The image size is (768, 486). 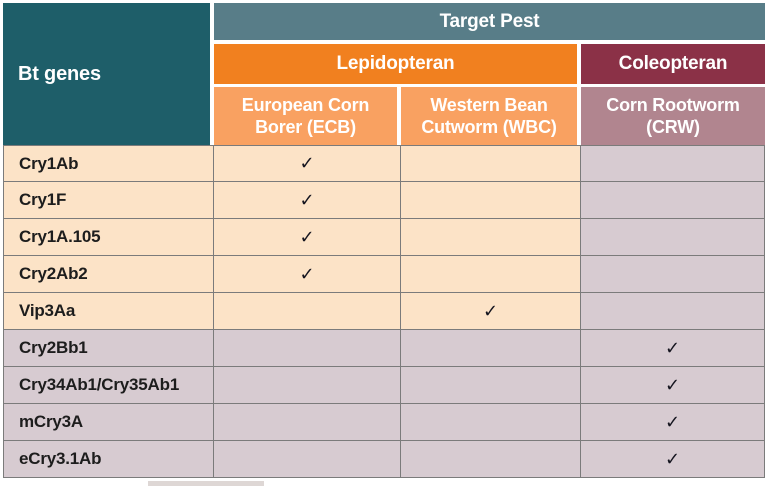 I want to click on check-cell-cry1ab-crw, so click(x=673, y=163).